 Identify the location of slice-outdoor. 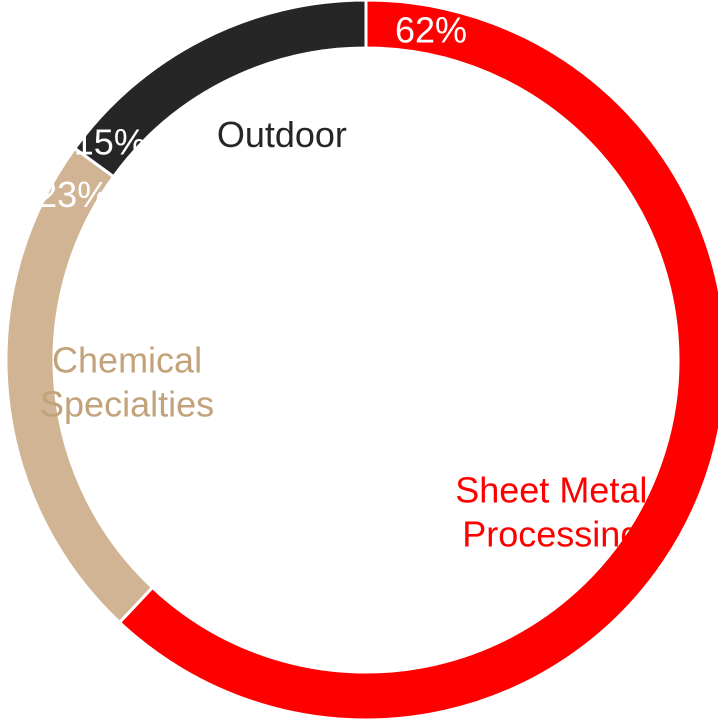
(220, 89).